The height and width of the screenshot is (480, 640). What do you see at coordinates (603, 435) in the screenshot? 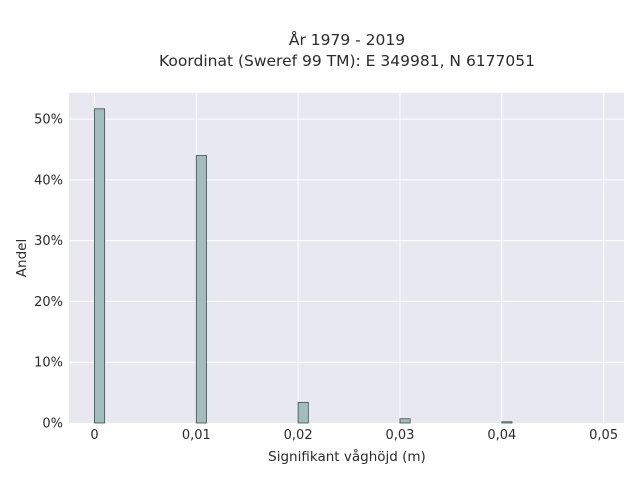
I see `x-tick-label: 0,05` at bounding box center [603, 435].